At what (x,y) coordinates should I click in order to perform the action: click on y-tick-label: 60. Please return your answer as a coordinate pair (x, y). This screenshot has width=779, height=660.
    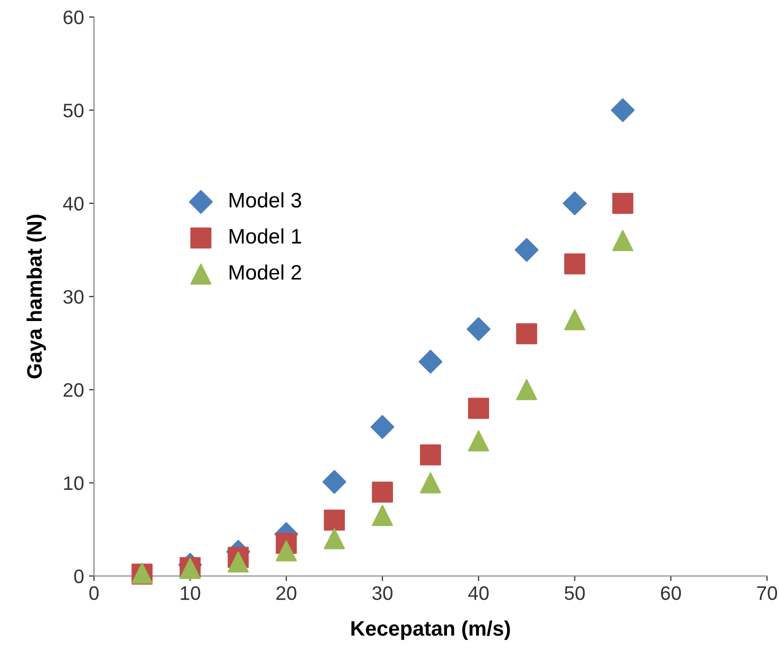
    Looking at the image, I should click on (74, 17).